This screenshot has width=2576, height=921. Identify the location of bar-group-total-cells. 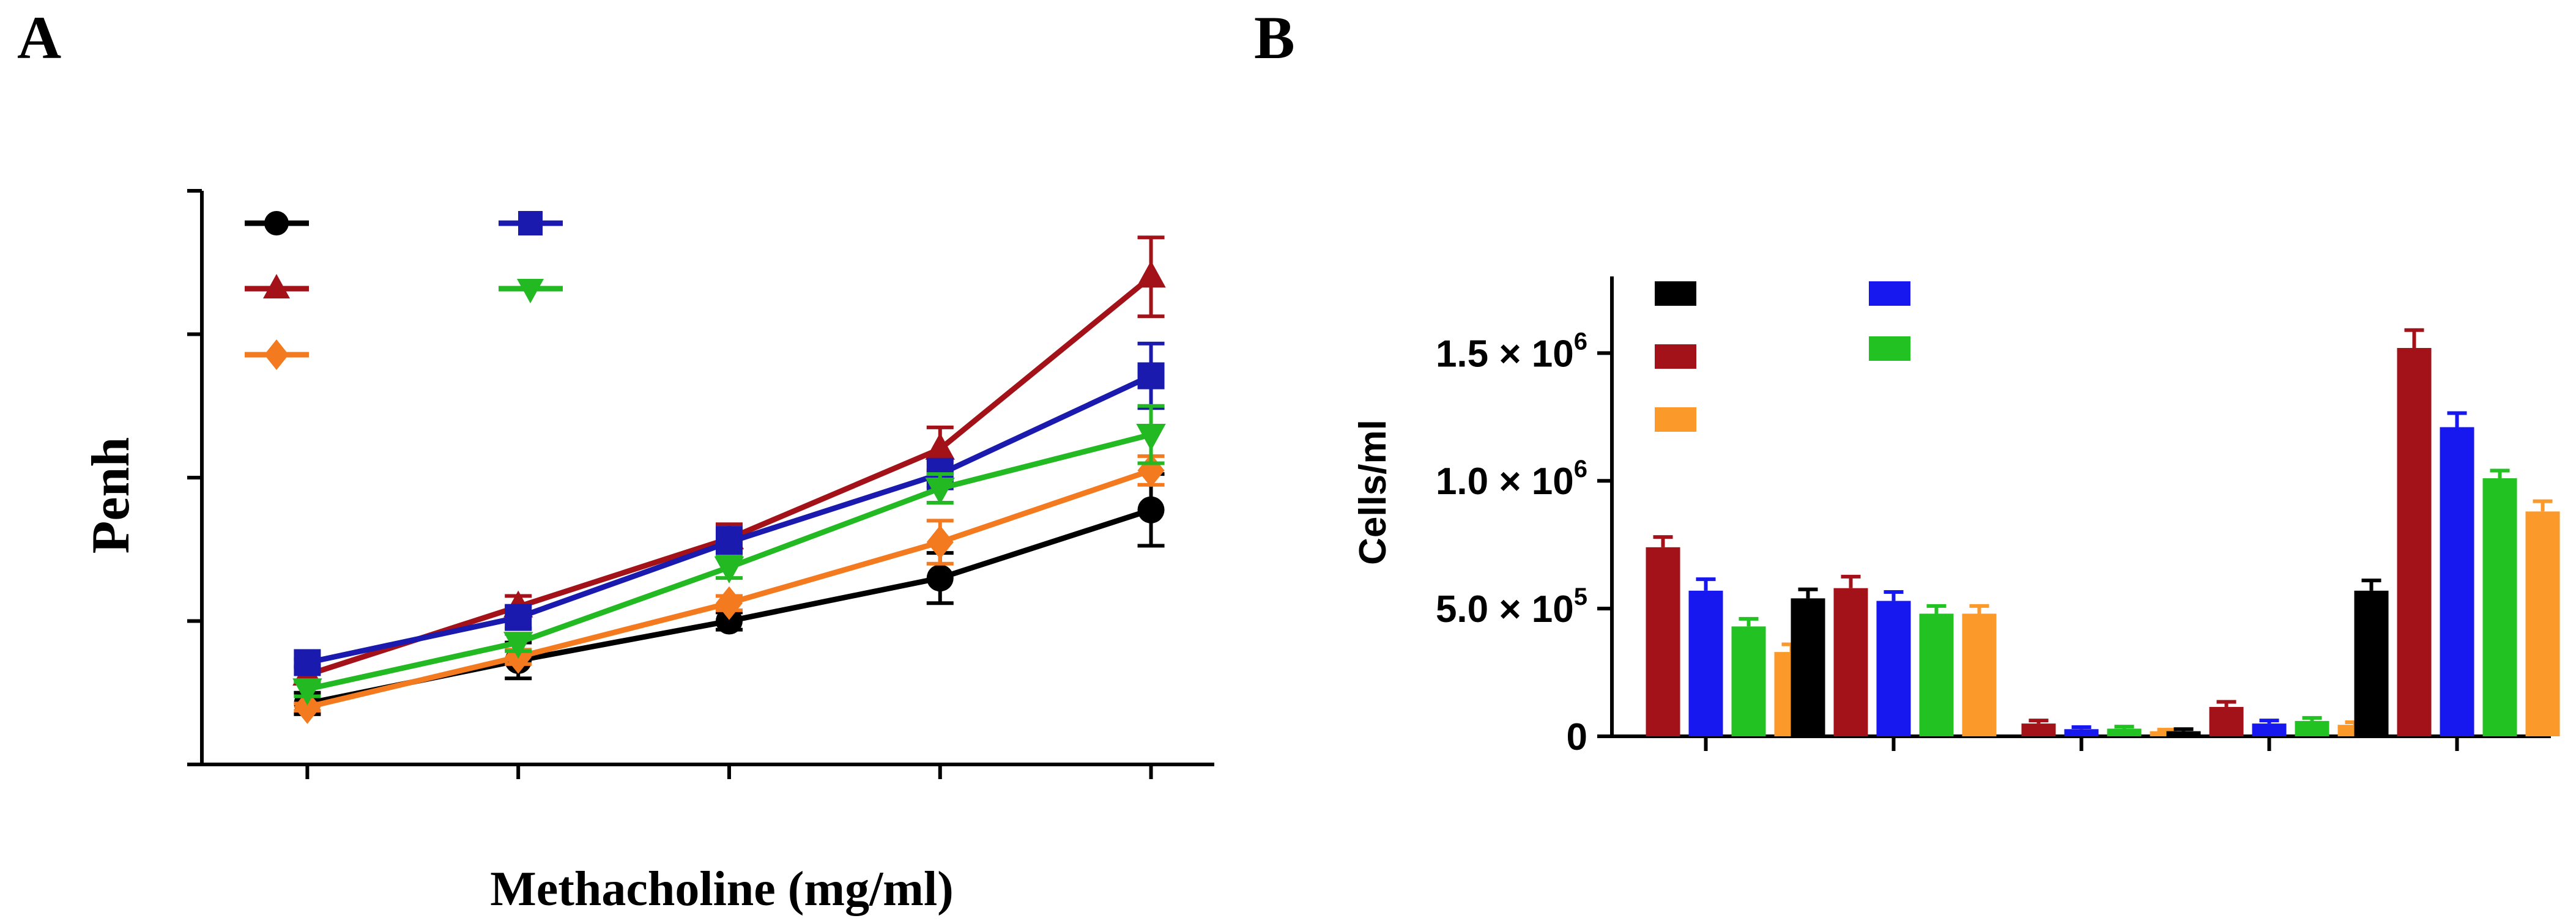
(2457, 532).